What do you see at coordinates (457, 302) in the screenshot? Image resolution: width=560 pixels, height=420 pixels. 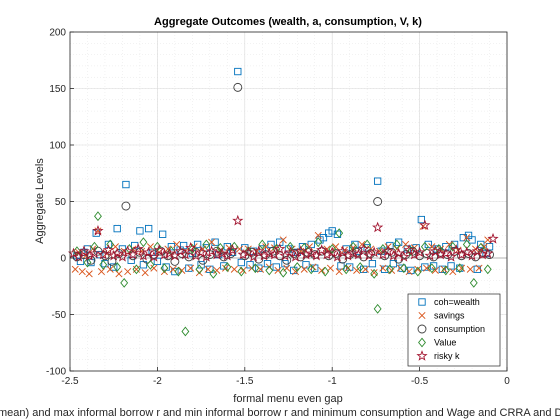 I see `legend-label-coh-wealth: coh=wealth` at bounding box center [457, 302].